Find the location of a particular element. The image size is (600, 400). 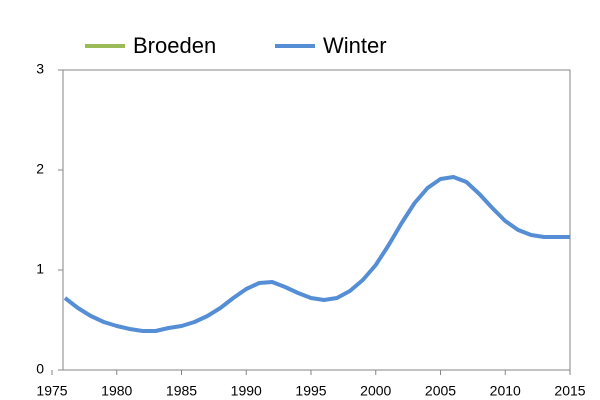

legend-label: Broeden is located at coordinates (174, 45).